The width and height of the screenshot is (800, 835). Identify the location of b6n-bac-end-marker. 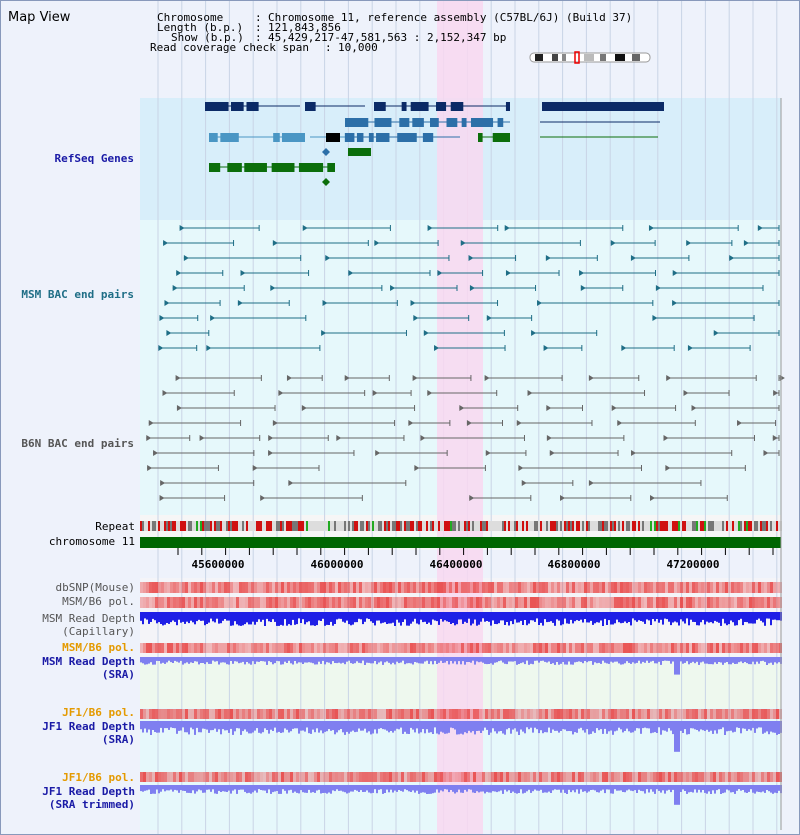
(591, 483).